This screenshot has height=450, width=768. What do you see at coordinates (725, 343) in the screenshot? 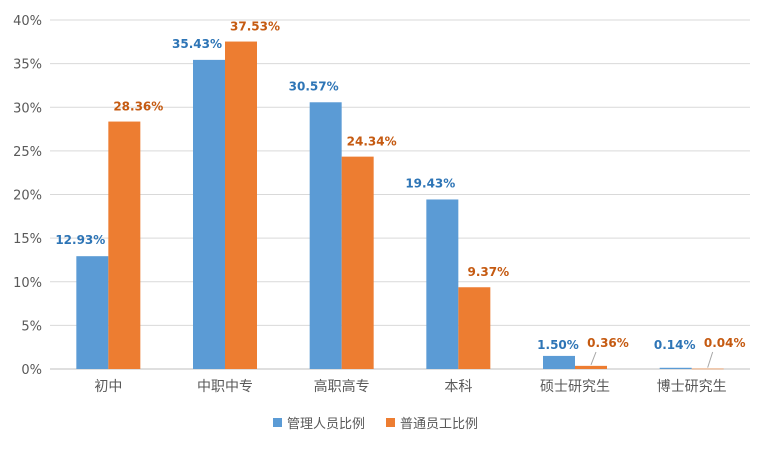
I see `data-label: 0.04%` at bounding box center [725, 343].